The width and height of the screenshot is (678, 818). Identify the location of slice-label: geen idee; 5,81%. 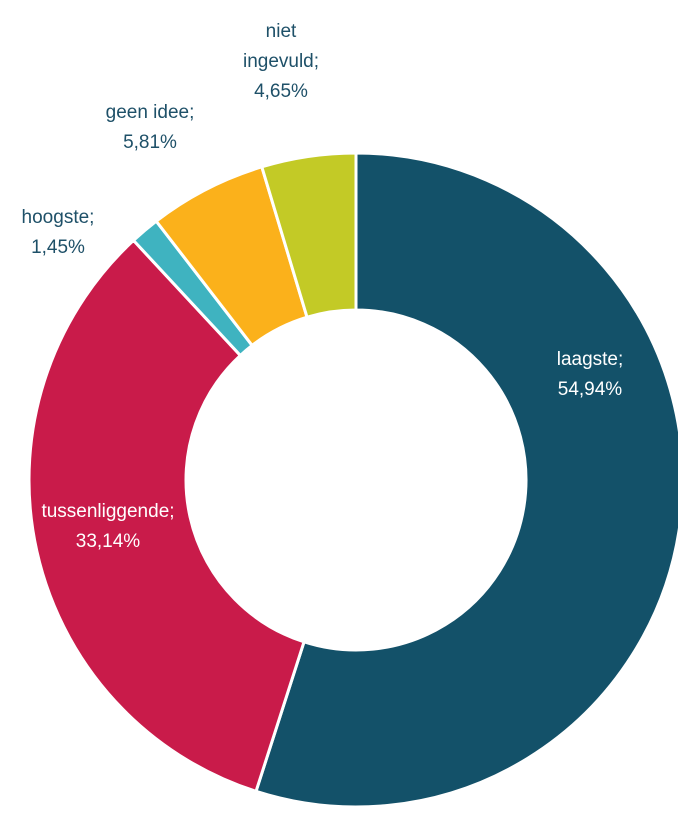
(150, 128).